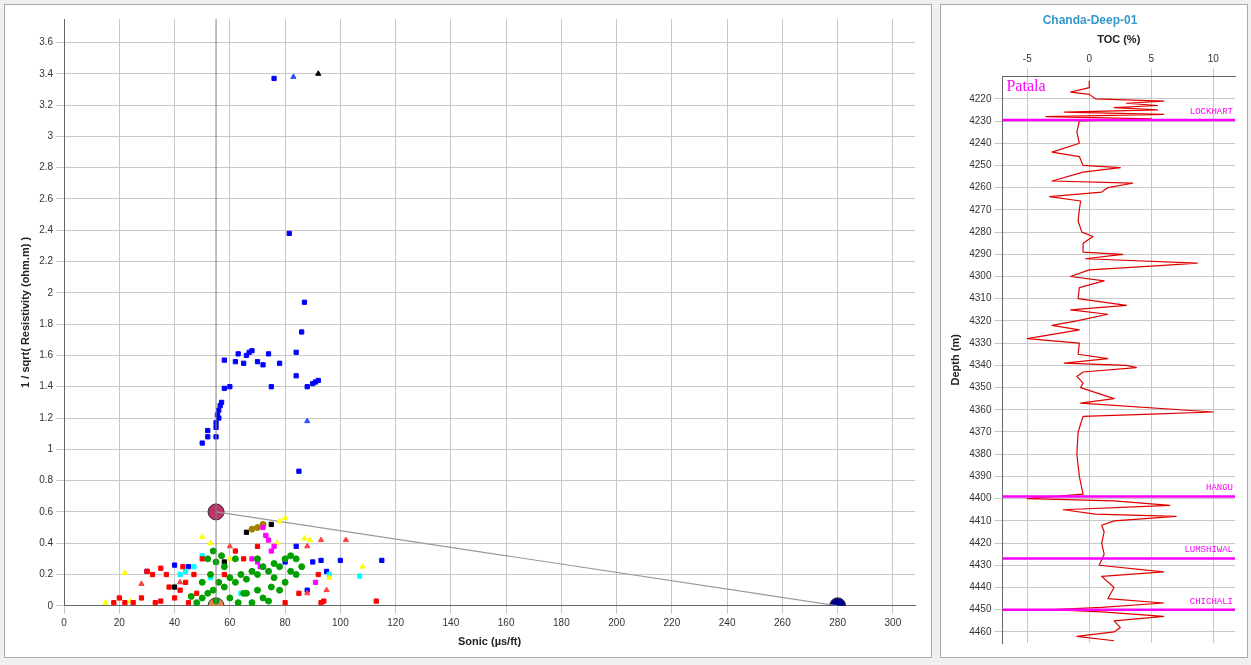  Describe the element at coordinates (1211, 111) in the screenshot. I see `ref-line-label: LOCKHART` at that location.